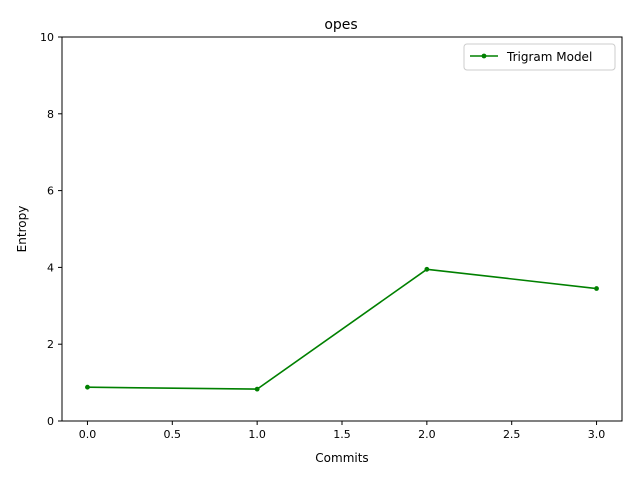 The image size is (640, 480). What do you see at coordinates (484, 56) in the screenshot?
I see `legend-series-marker` at bounding box center [484, 56].